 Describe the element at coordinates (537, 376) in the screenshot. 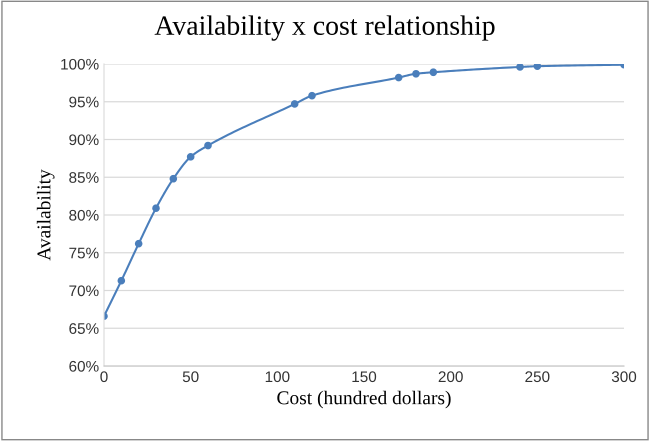

I see `x-tick-label: 250` at that location.